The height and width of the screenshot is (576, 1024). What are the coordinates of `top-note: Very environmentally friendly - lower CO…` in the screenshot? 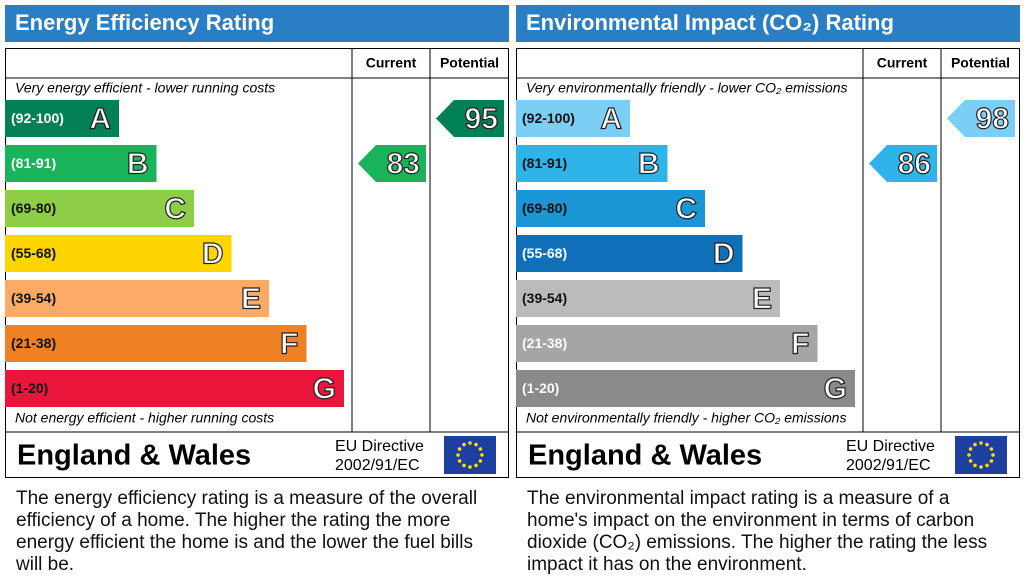 It's located at (686, 88).